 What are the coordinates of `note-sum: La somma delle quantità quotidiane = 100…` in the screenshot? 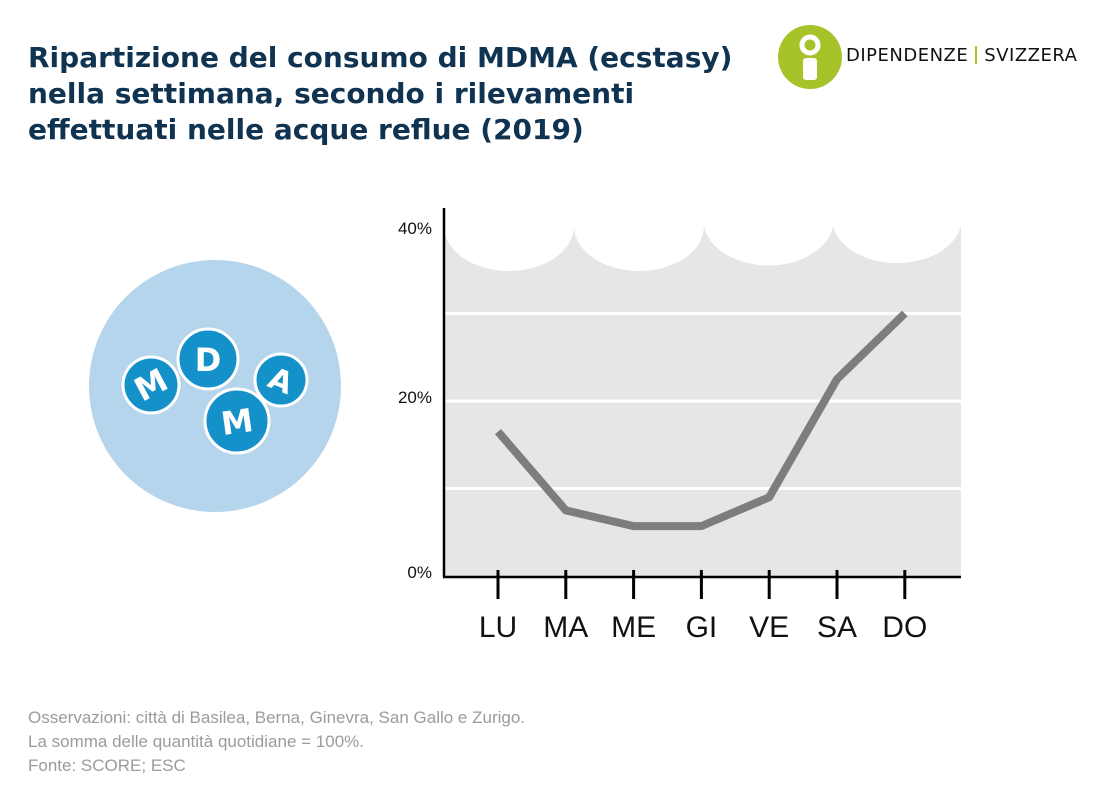 It's located at (196, 741).